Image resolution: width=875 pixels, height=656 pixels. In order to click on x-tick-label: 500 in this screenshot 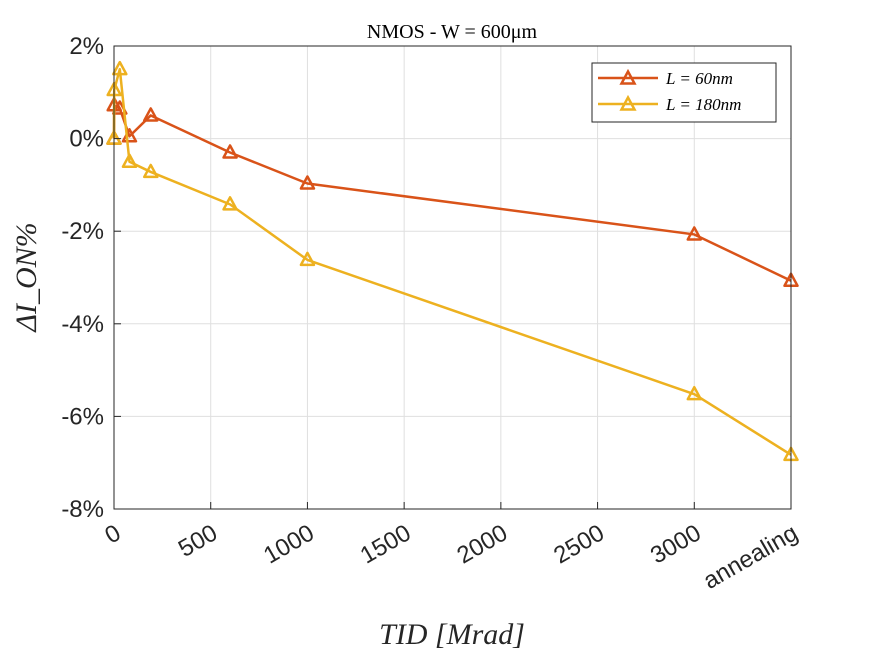, I will do `click(198, 540)`.